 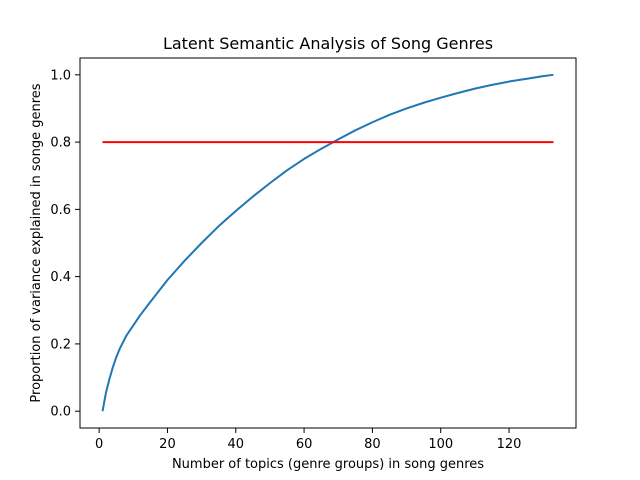 I want to click on y-tick-label: 0.0, so click(x=60, y=412).